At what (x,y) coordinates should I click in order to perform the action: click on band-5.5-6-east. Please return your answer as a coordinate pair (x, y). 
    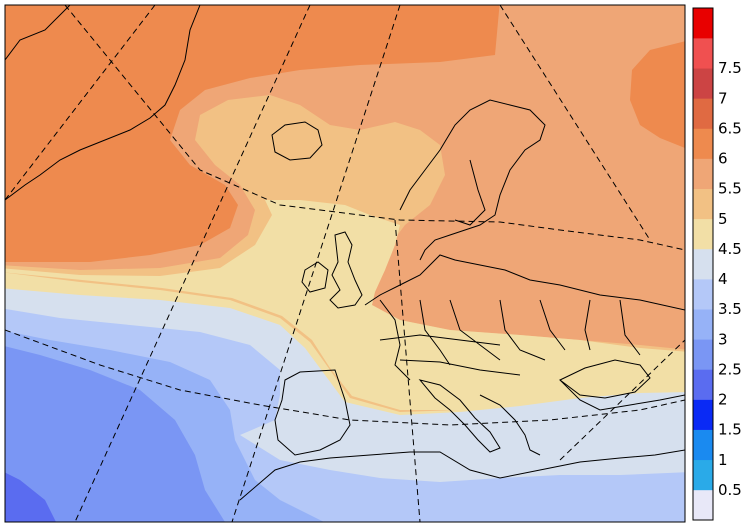
    Looking at the image, I should click on (657, 94).